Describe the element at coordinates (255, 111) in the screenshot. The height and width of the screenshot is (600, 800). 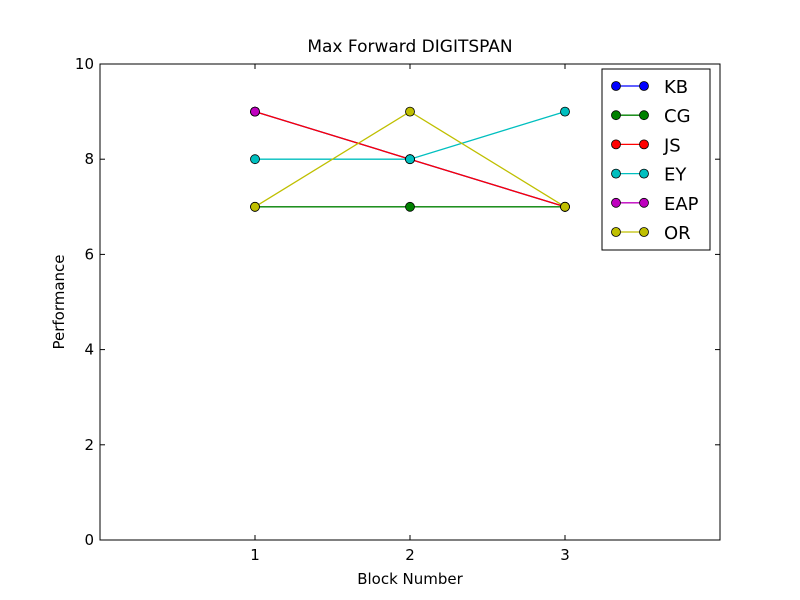
I see `data-point-eap` at that location.